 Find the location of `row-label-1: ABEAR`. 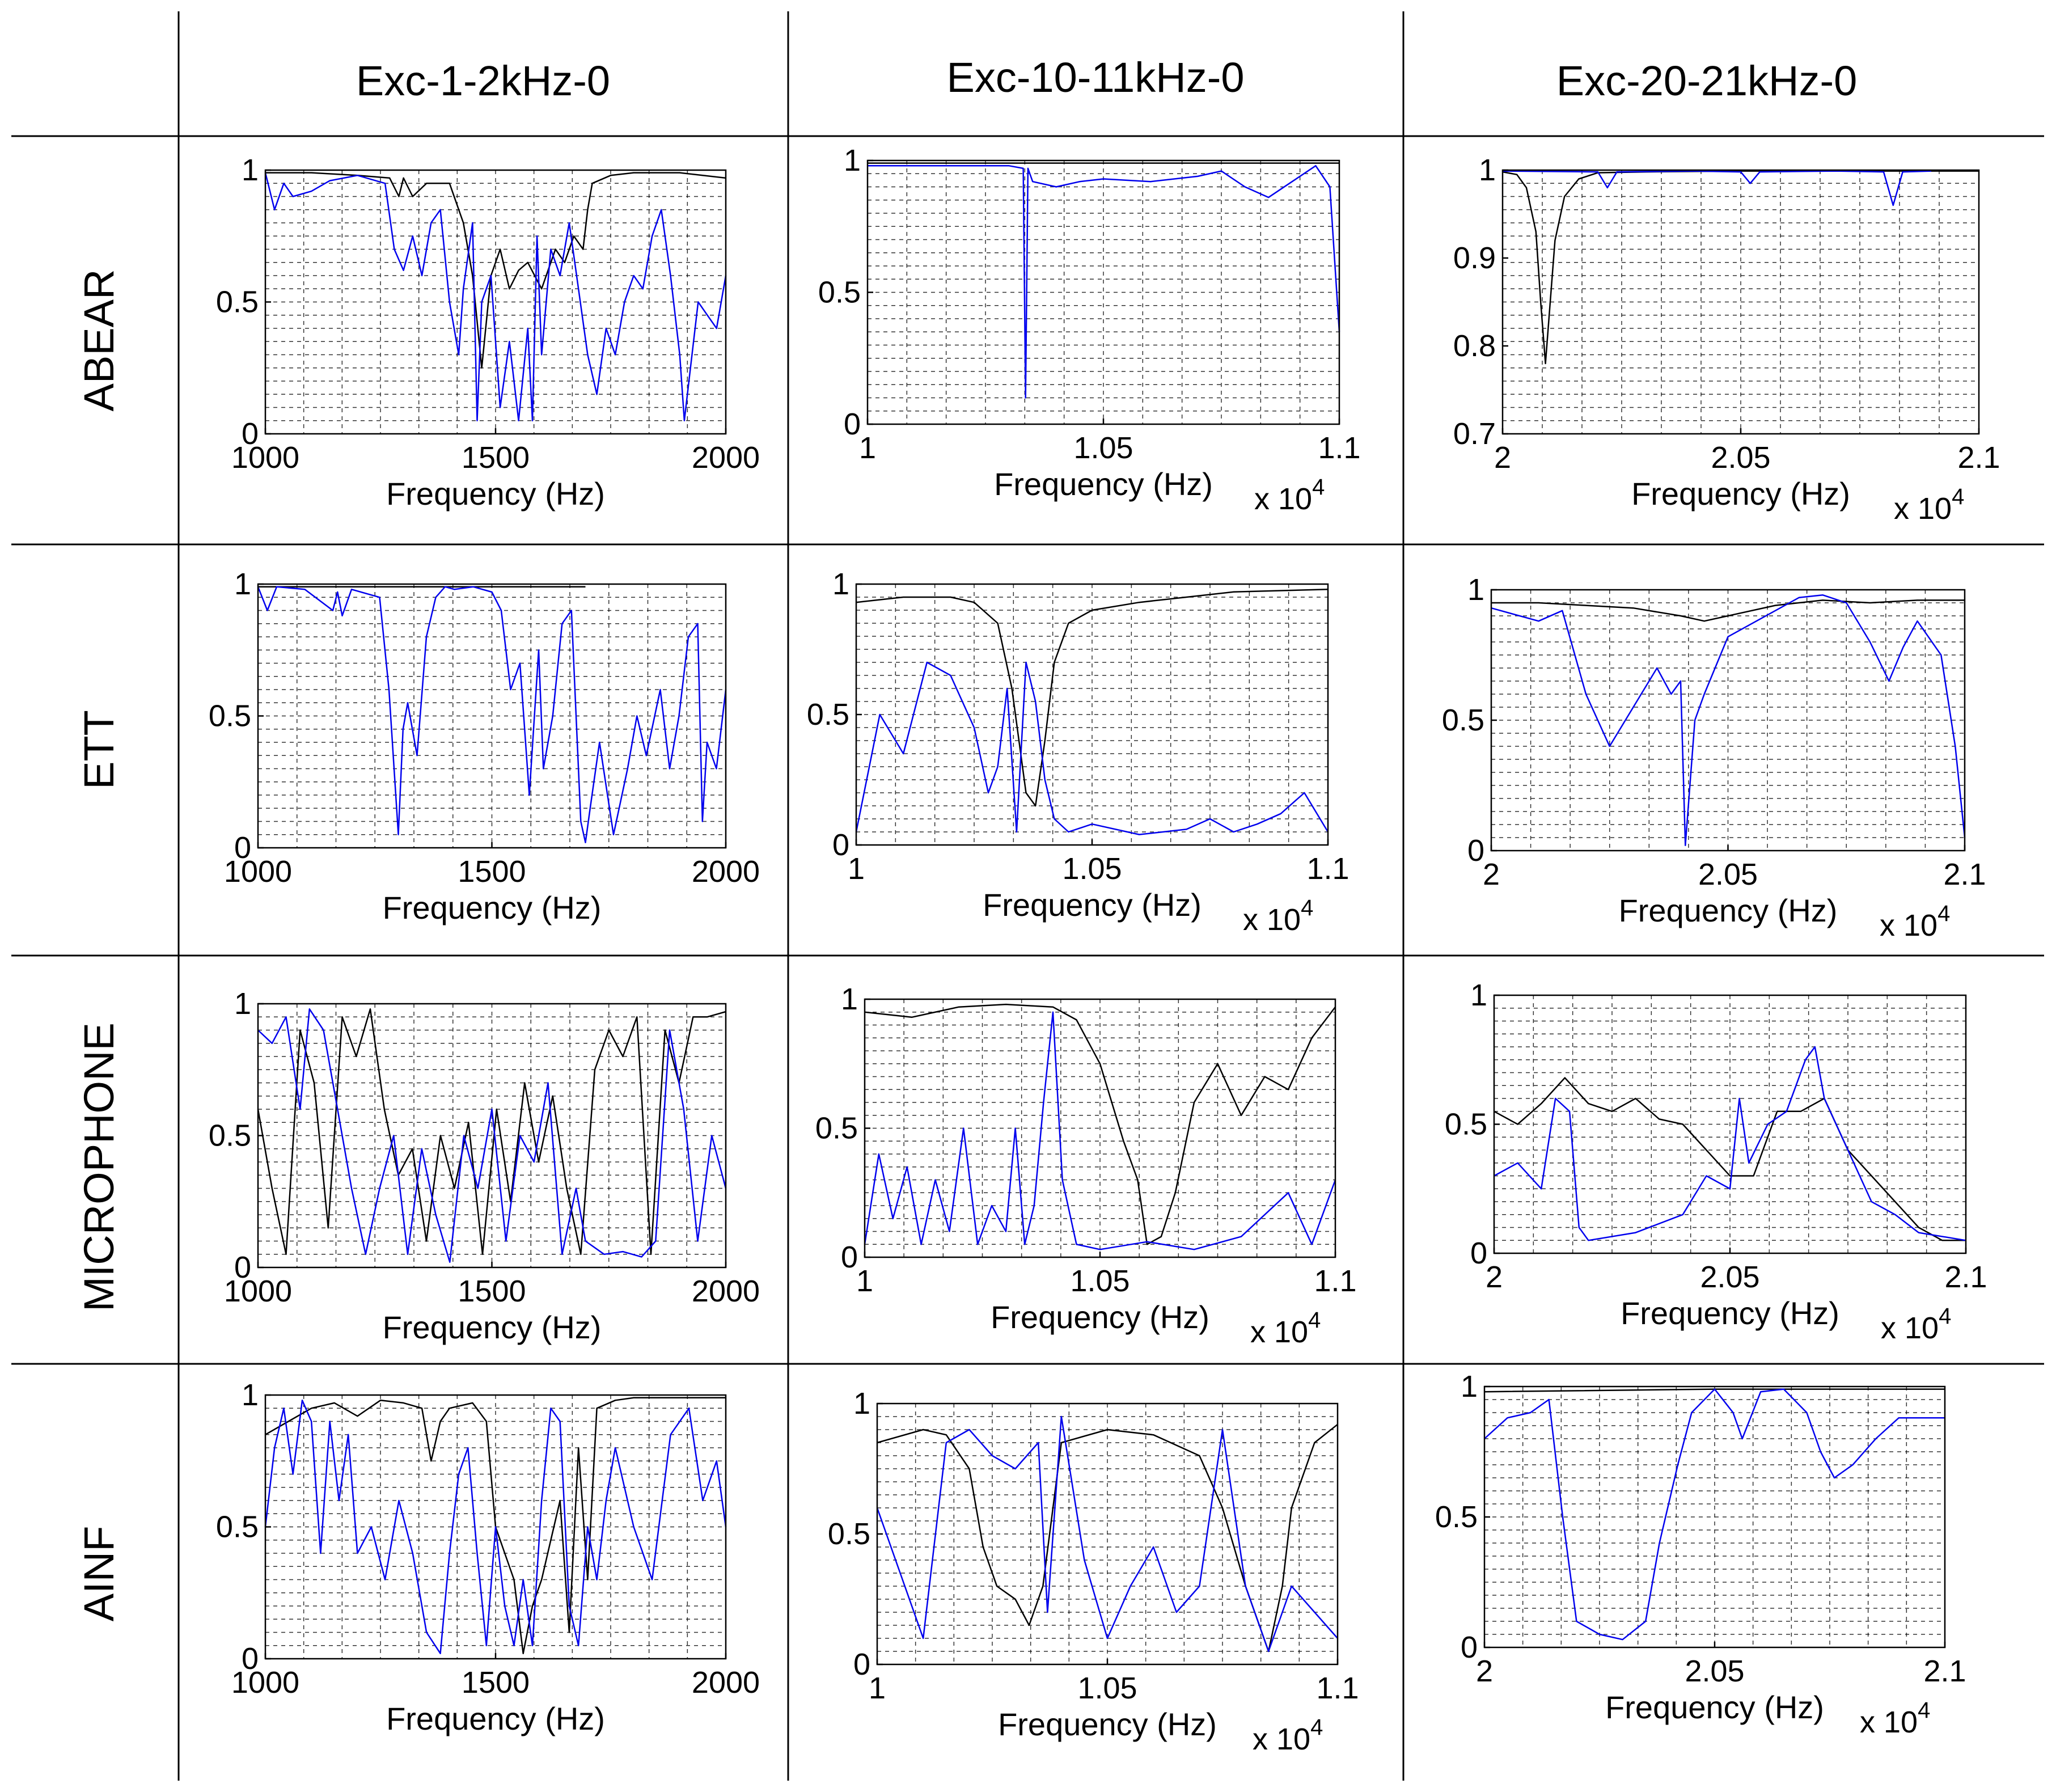

row-label-1: ABEAR is located at coordinates (98, 341).